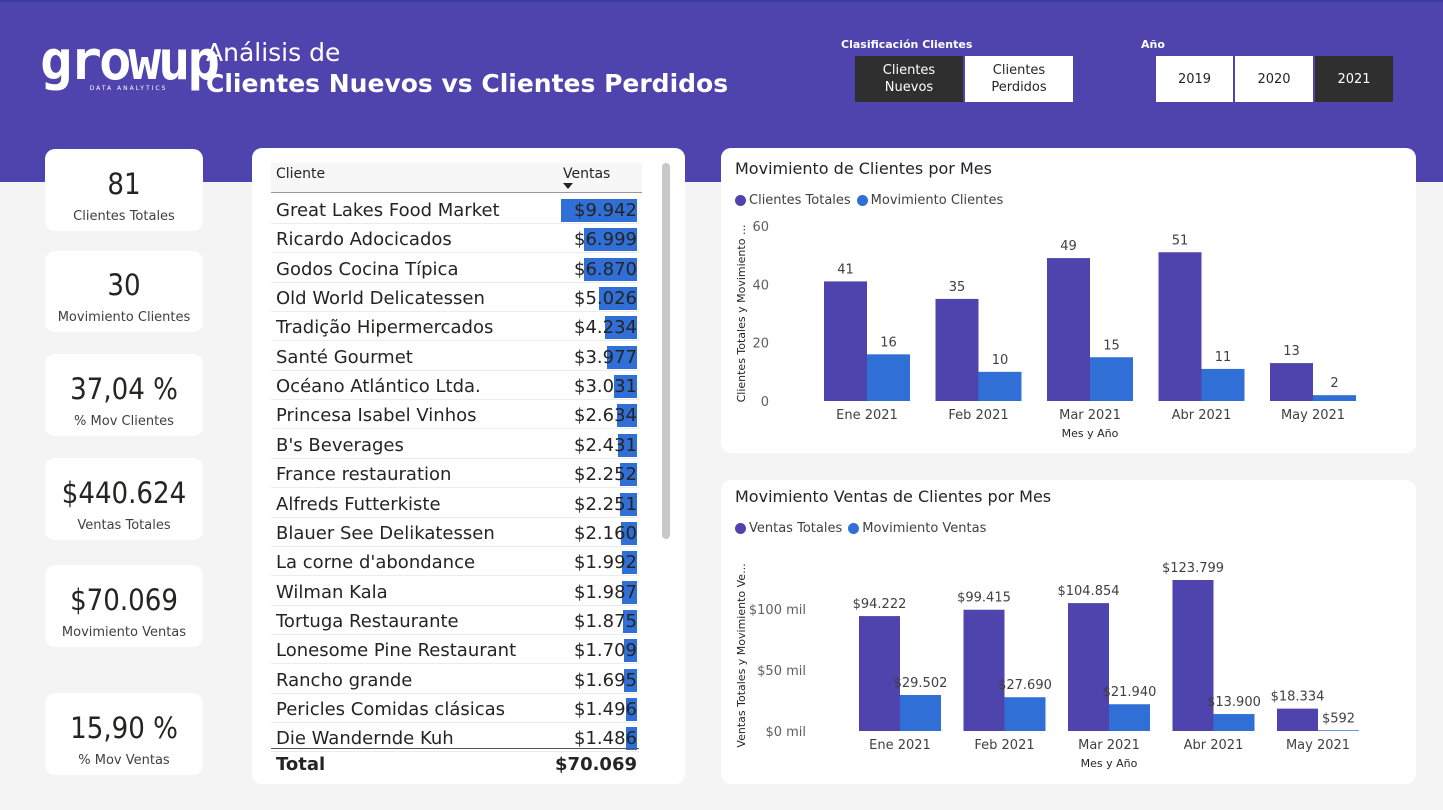 The height and width of the screenshot is (810, 1443). Describe the element at coordinates (605, 504) in the screenshot. I see `cell-ventas: $2.251` at that location.